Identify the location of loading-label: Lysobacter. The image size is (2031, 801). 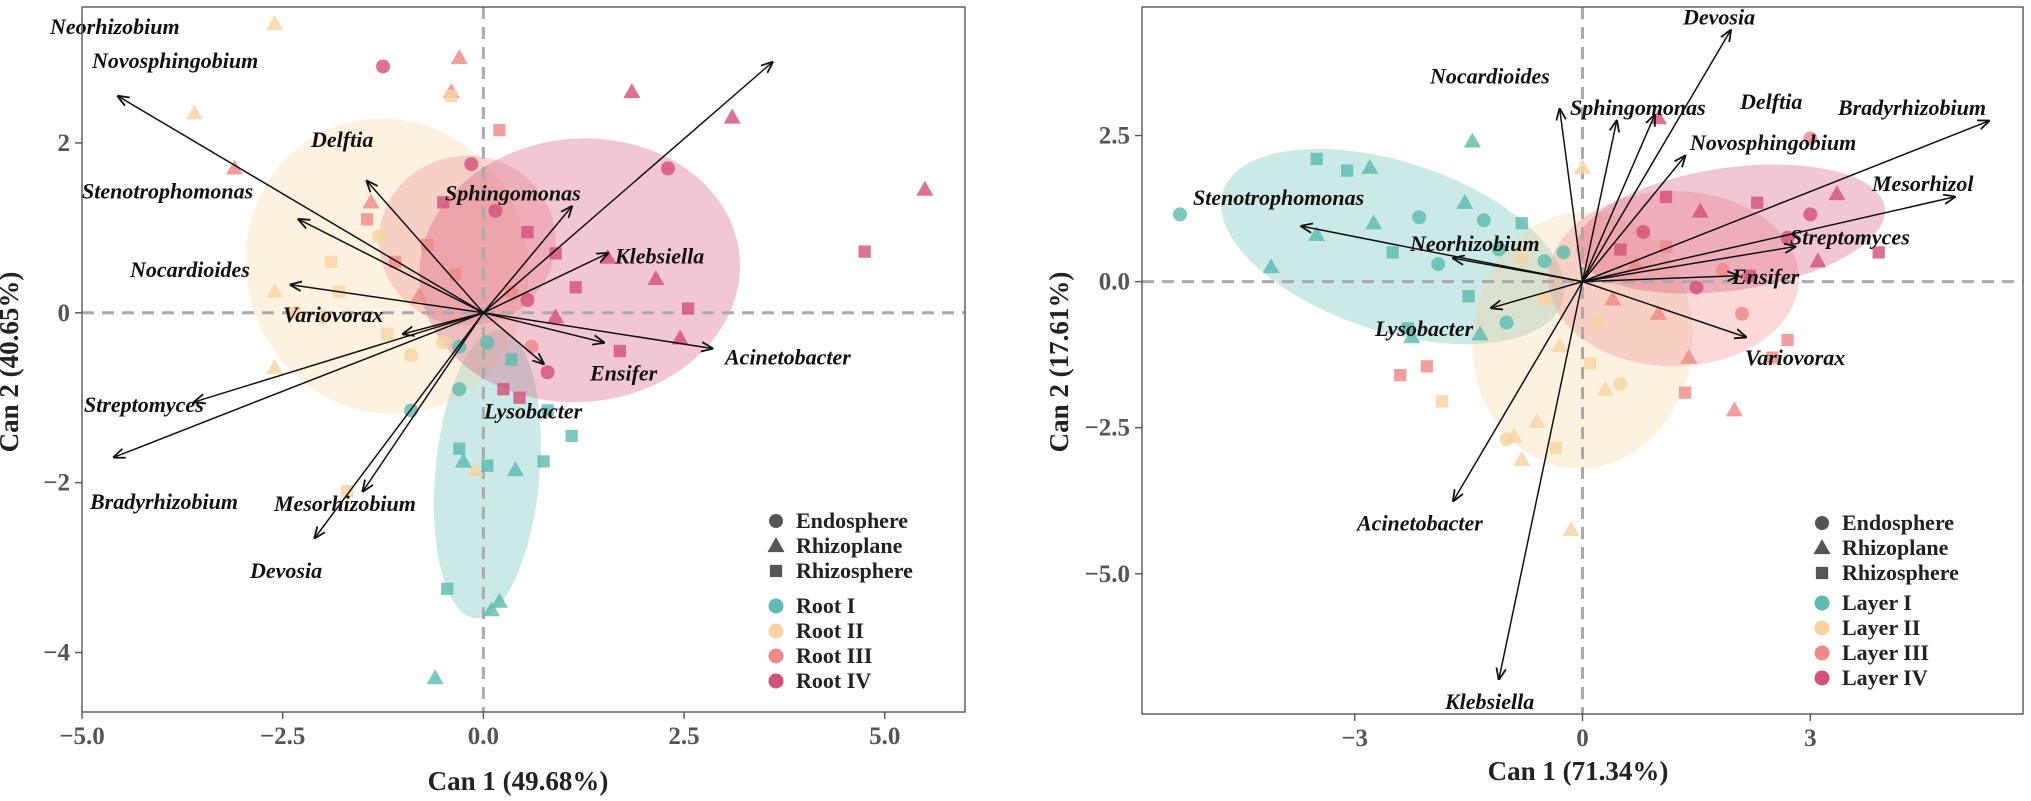
(533, 411).